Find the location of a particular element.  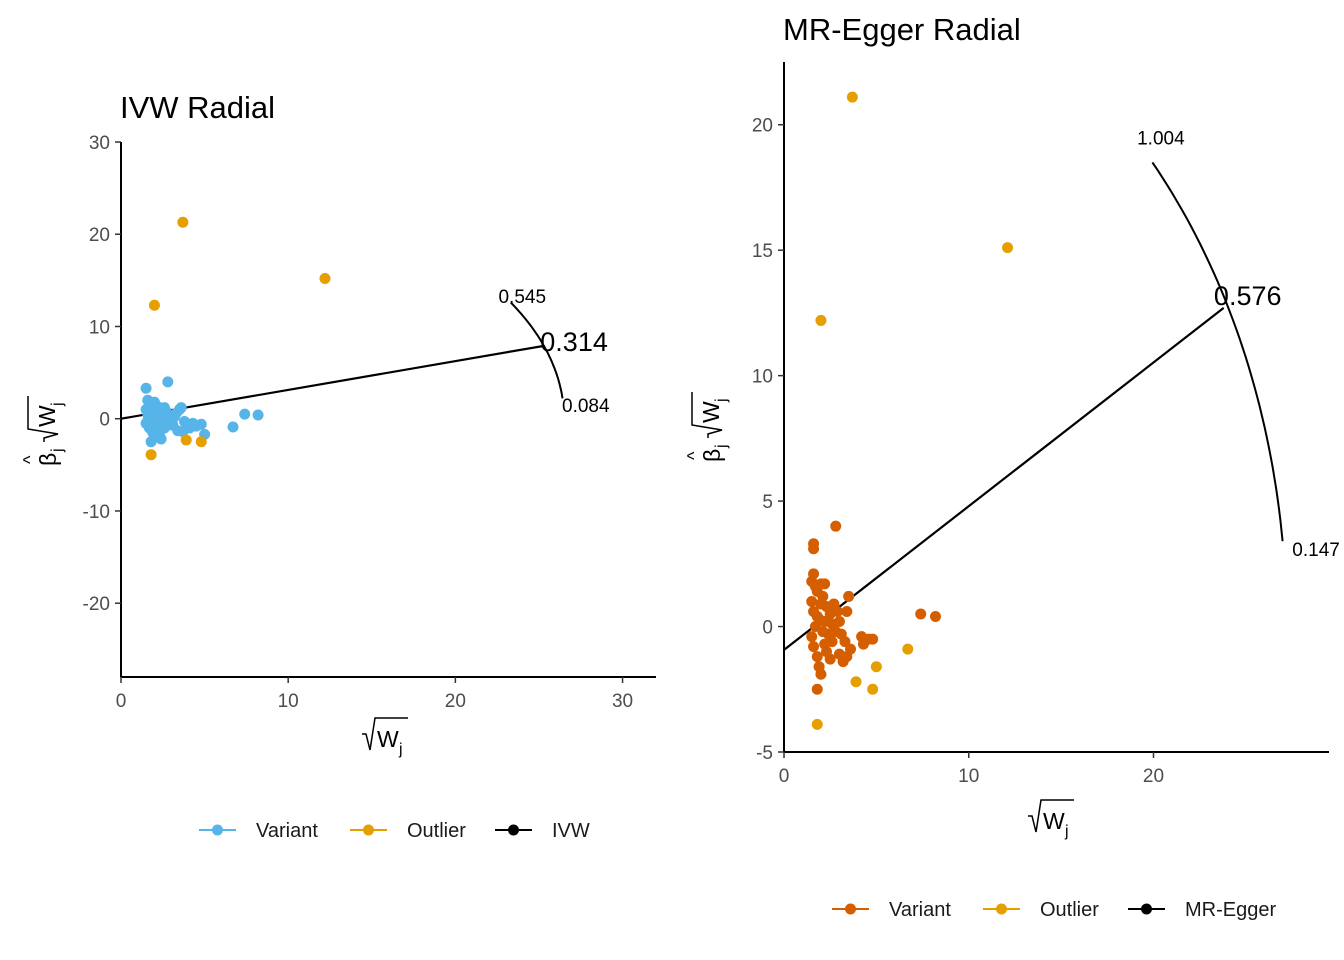

radial-scale-label: 0.147 is located at coordinates (1316, 550).